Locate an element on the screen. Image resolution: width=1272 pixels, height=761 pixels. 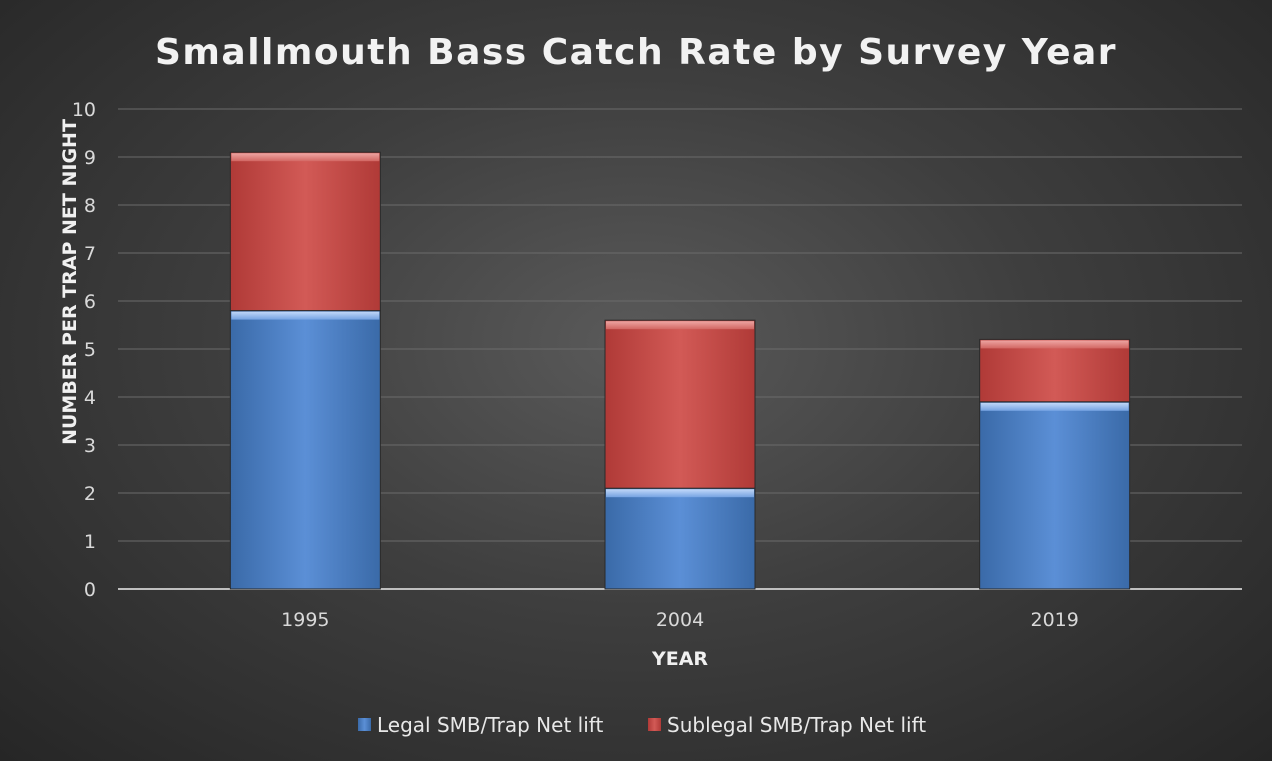
y-tick-label: 9 is located at coordinates (90, 158).